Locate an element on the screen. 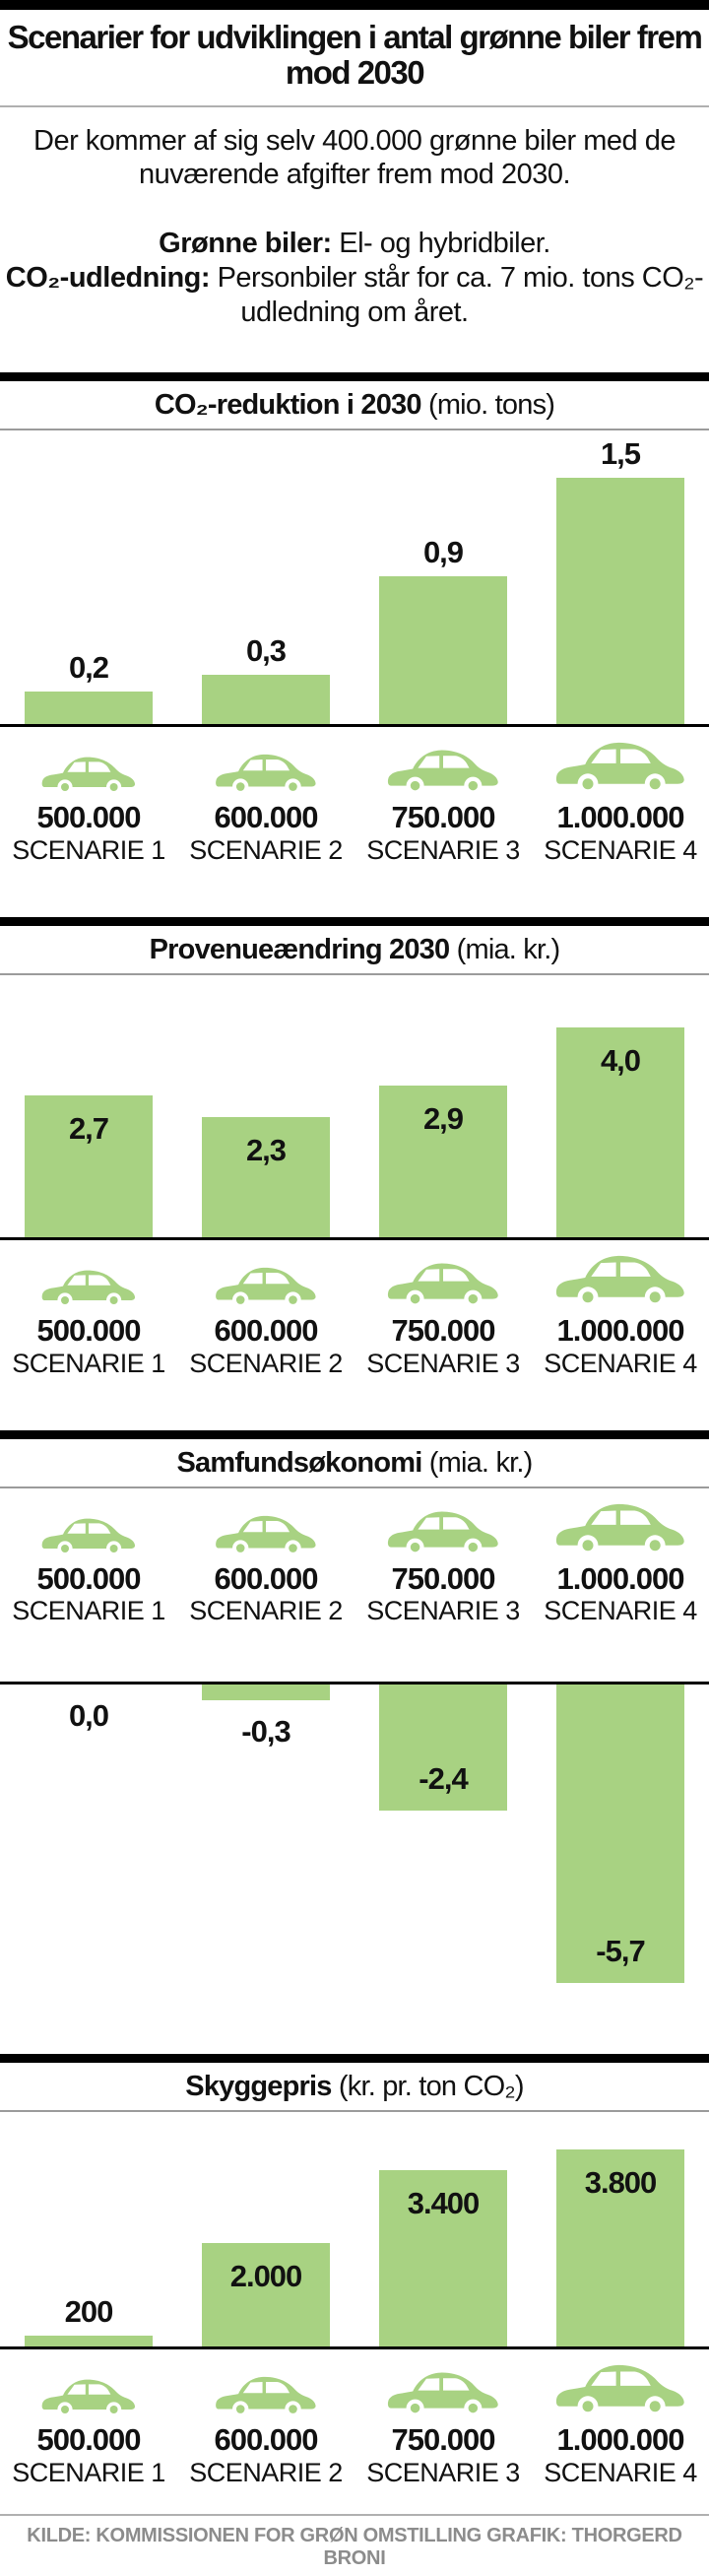 The image size is (709, 2576). plot-column: 2,3 is located at coordinates (265, 1107).